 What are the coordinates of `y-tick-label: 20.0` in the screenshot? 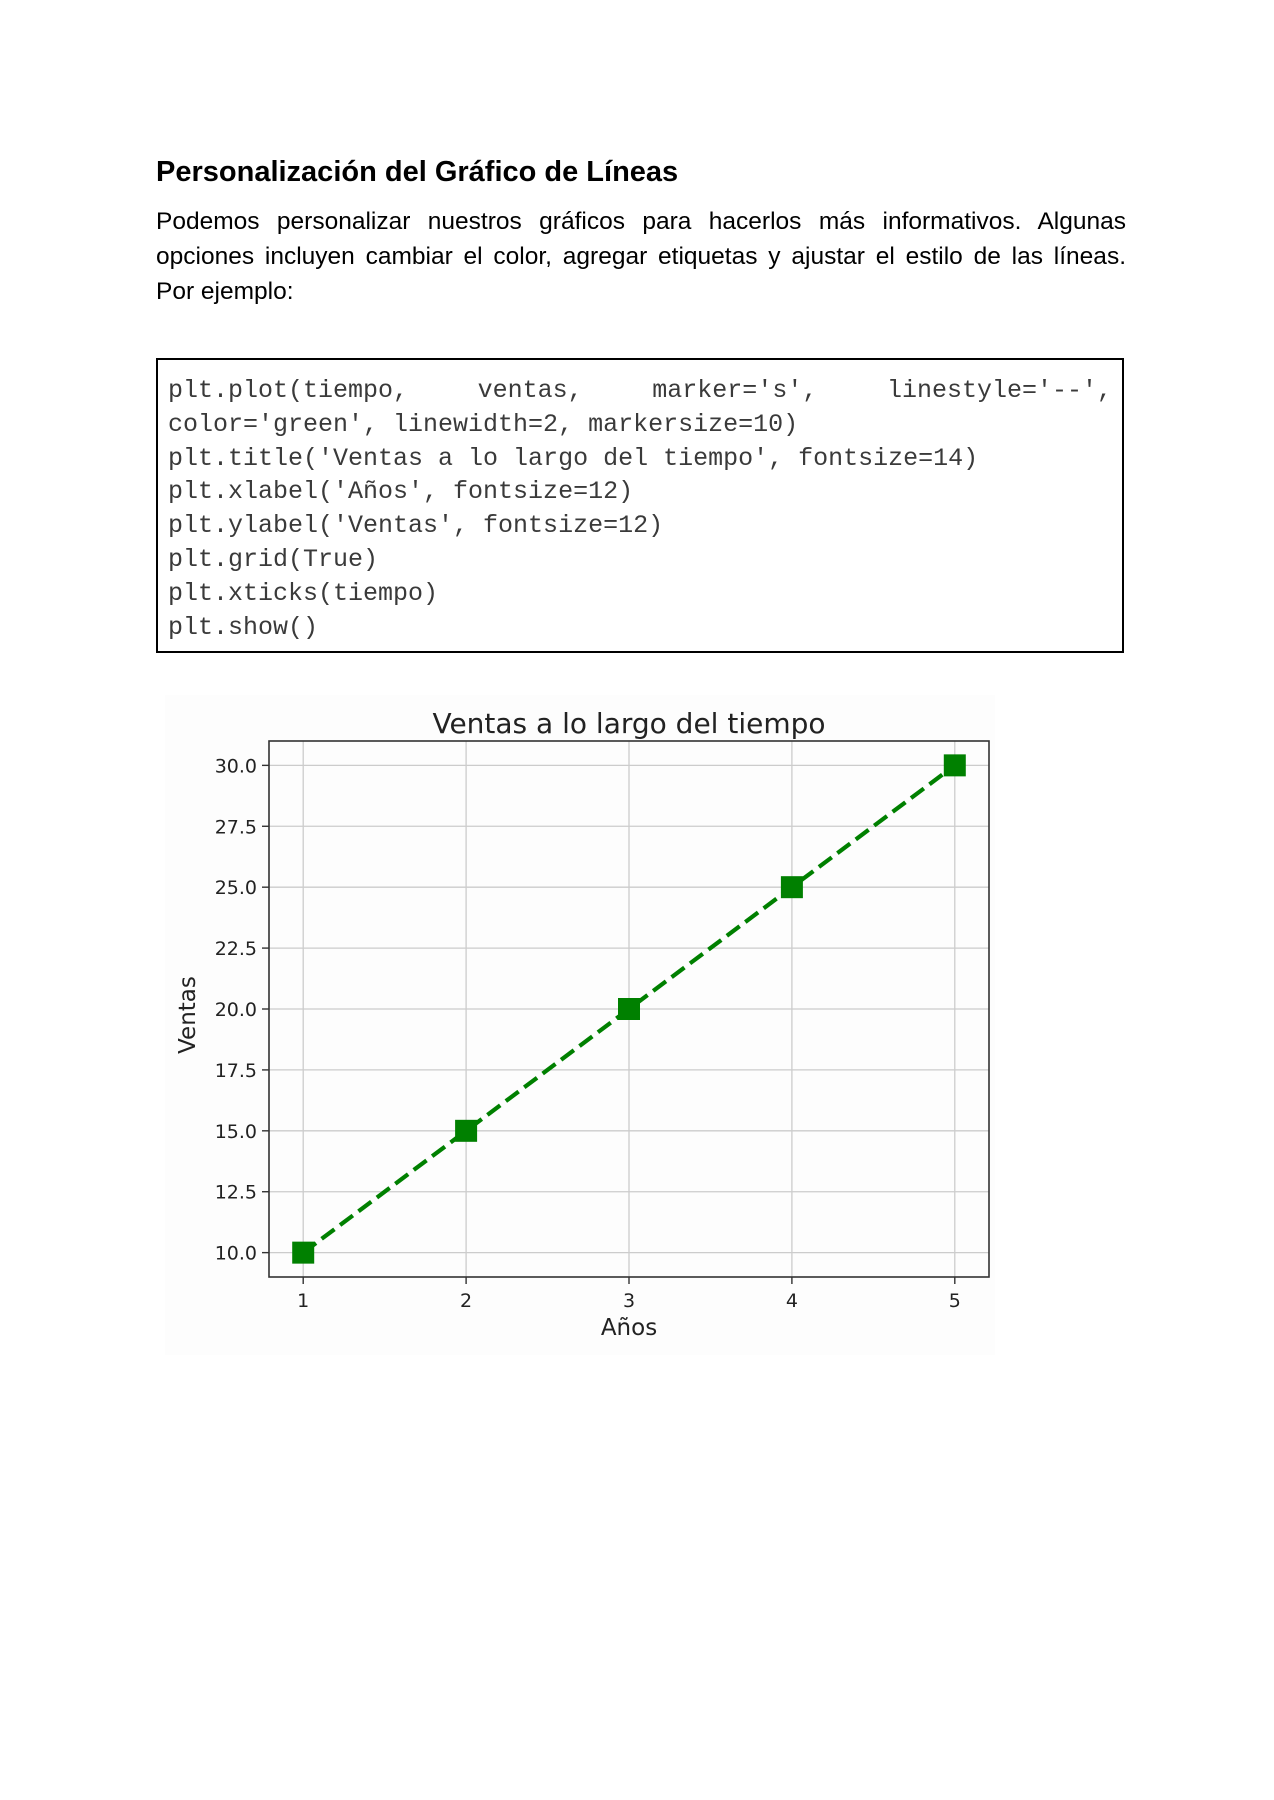 It's located at (236, 1010).